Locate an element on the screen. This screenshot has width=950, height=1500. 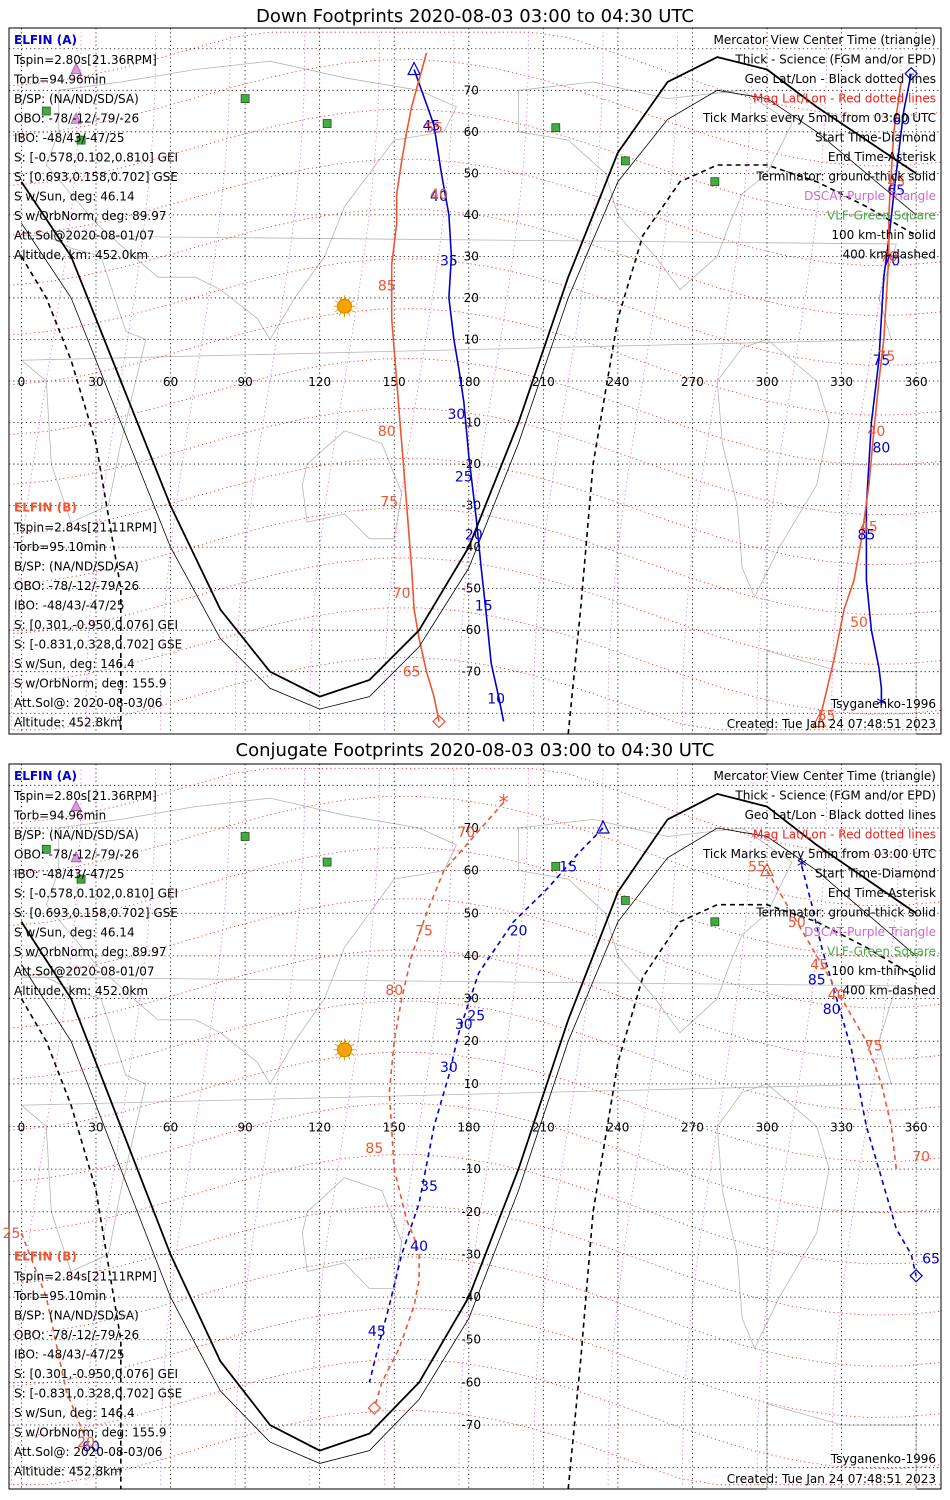
elfin-b-info: Altitude: 452.8km is located at coordinates (68, 723).